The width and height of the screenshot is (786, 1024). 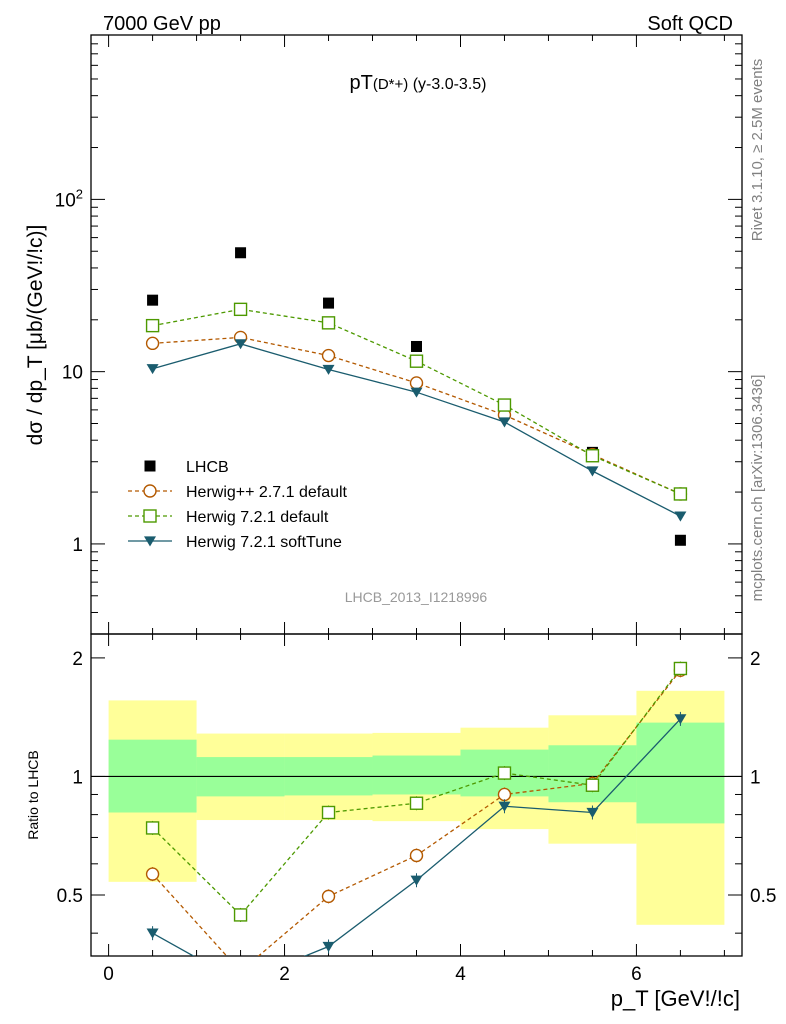 I want to click on x-tick-label: 2, so click(x=284, y=974).